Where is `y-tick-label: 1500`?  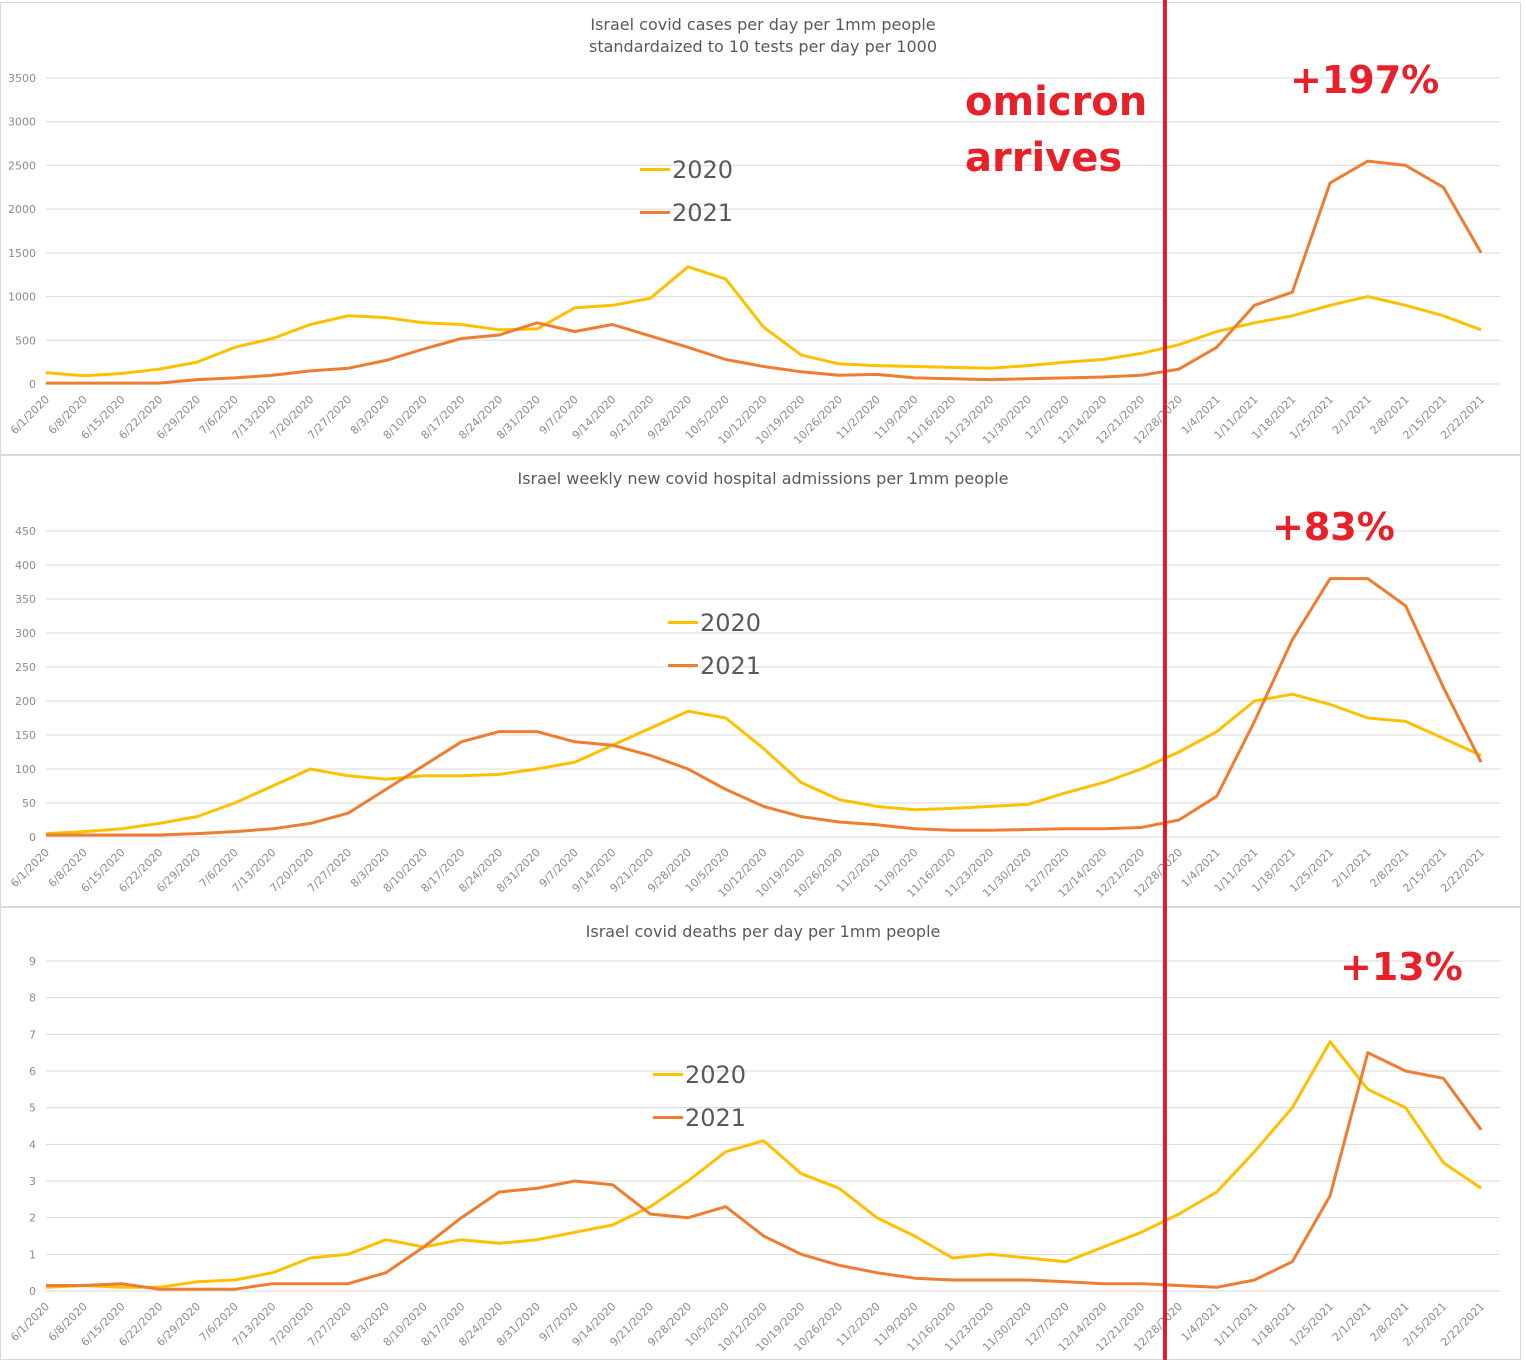 y-tick-label: 1500 is located at coordinates (22, 253).